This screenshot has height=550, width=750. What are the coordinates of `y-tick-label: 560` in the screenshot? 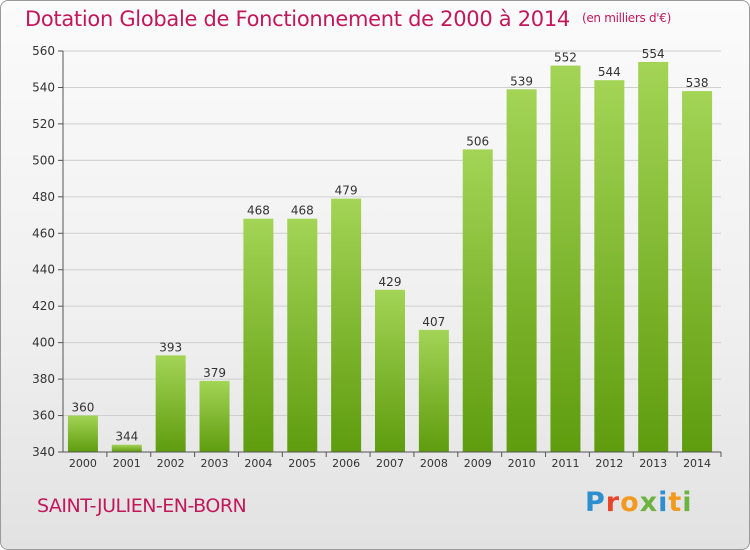 It's located at (43, 51).